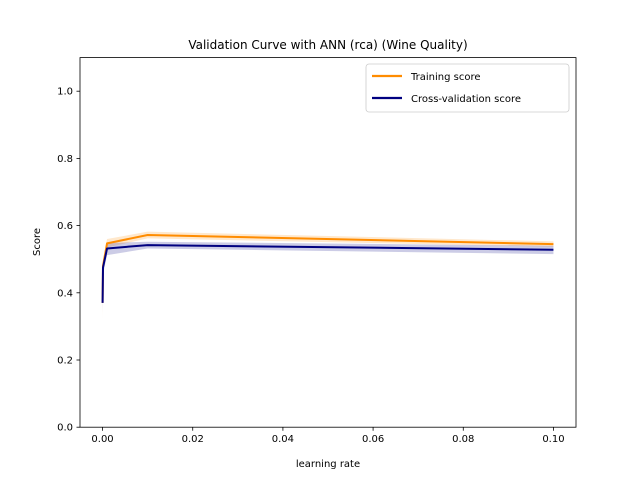 This screenshot has width=640, height=480. Describe the element at coordinates (37, 242) in the screenshot. I see `y-axis-label: Score` at that location.